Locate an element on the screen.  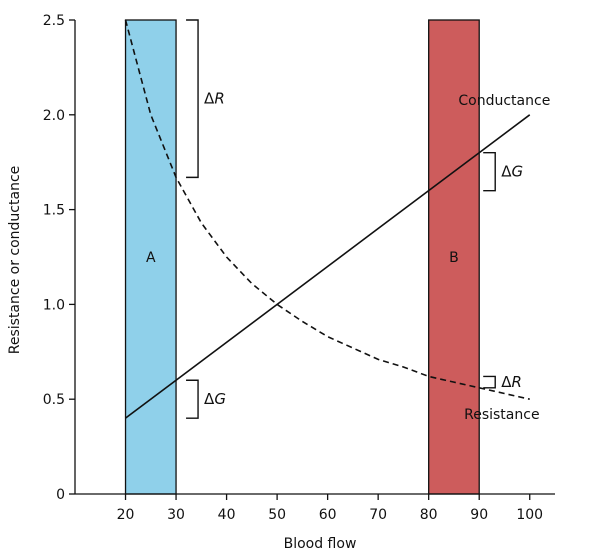
band-a is located at coordinates (150, 257).